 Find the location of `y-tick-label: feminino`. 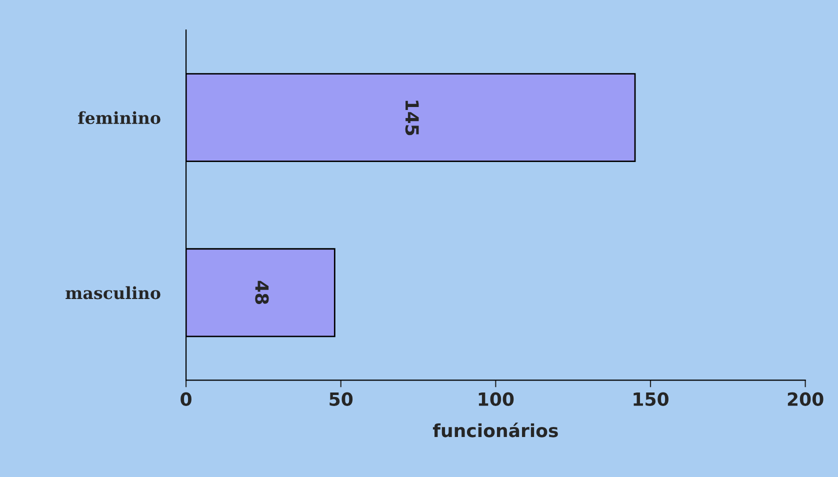

y-tick-label: feminino is located at coordinates (119, 117).